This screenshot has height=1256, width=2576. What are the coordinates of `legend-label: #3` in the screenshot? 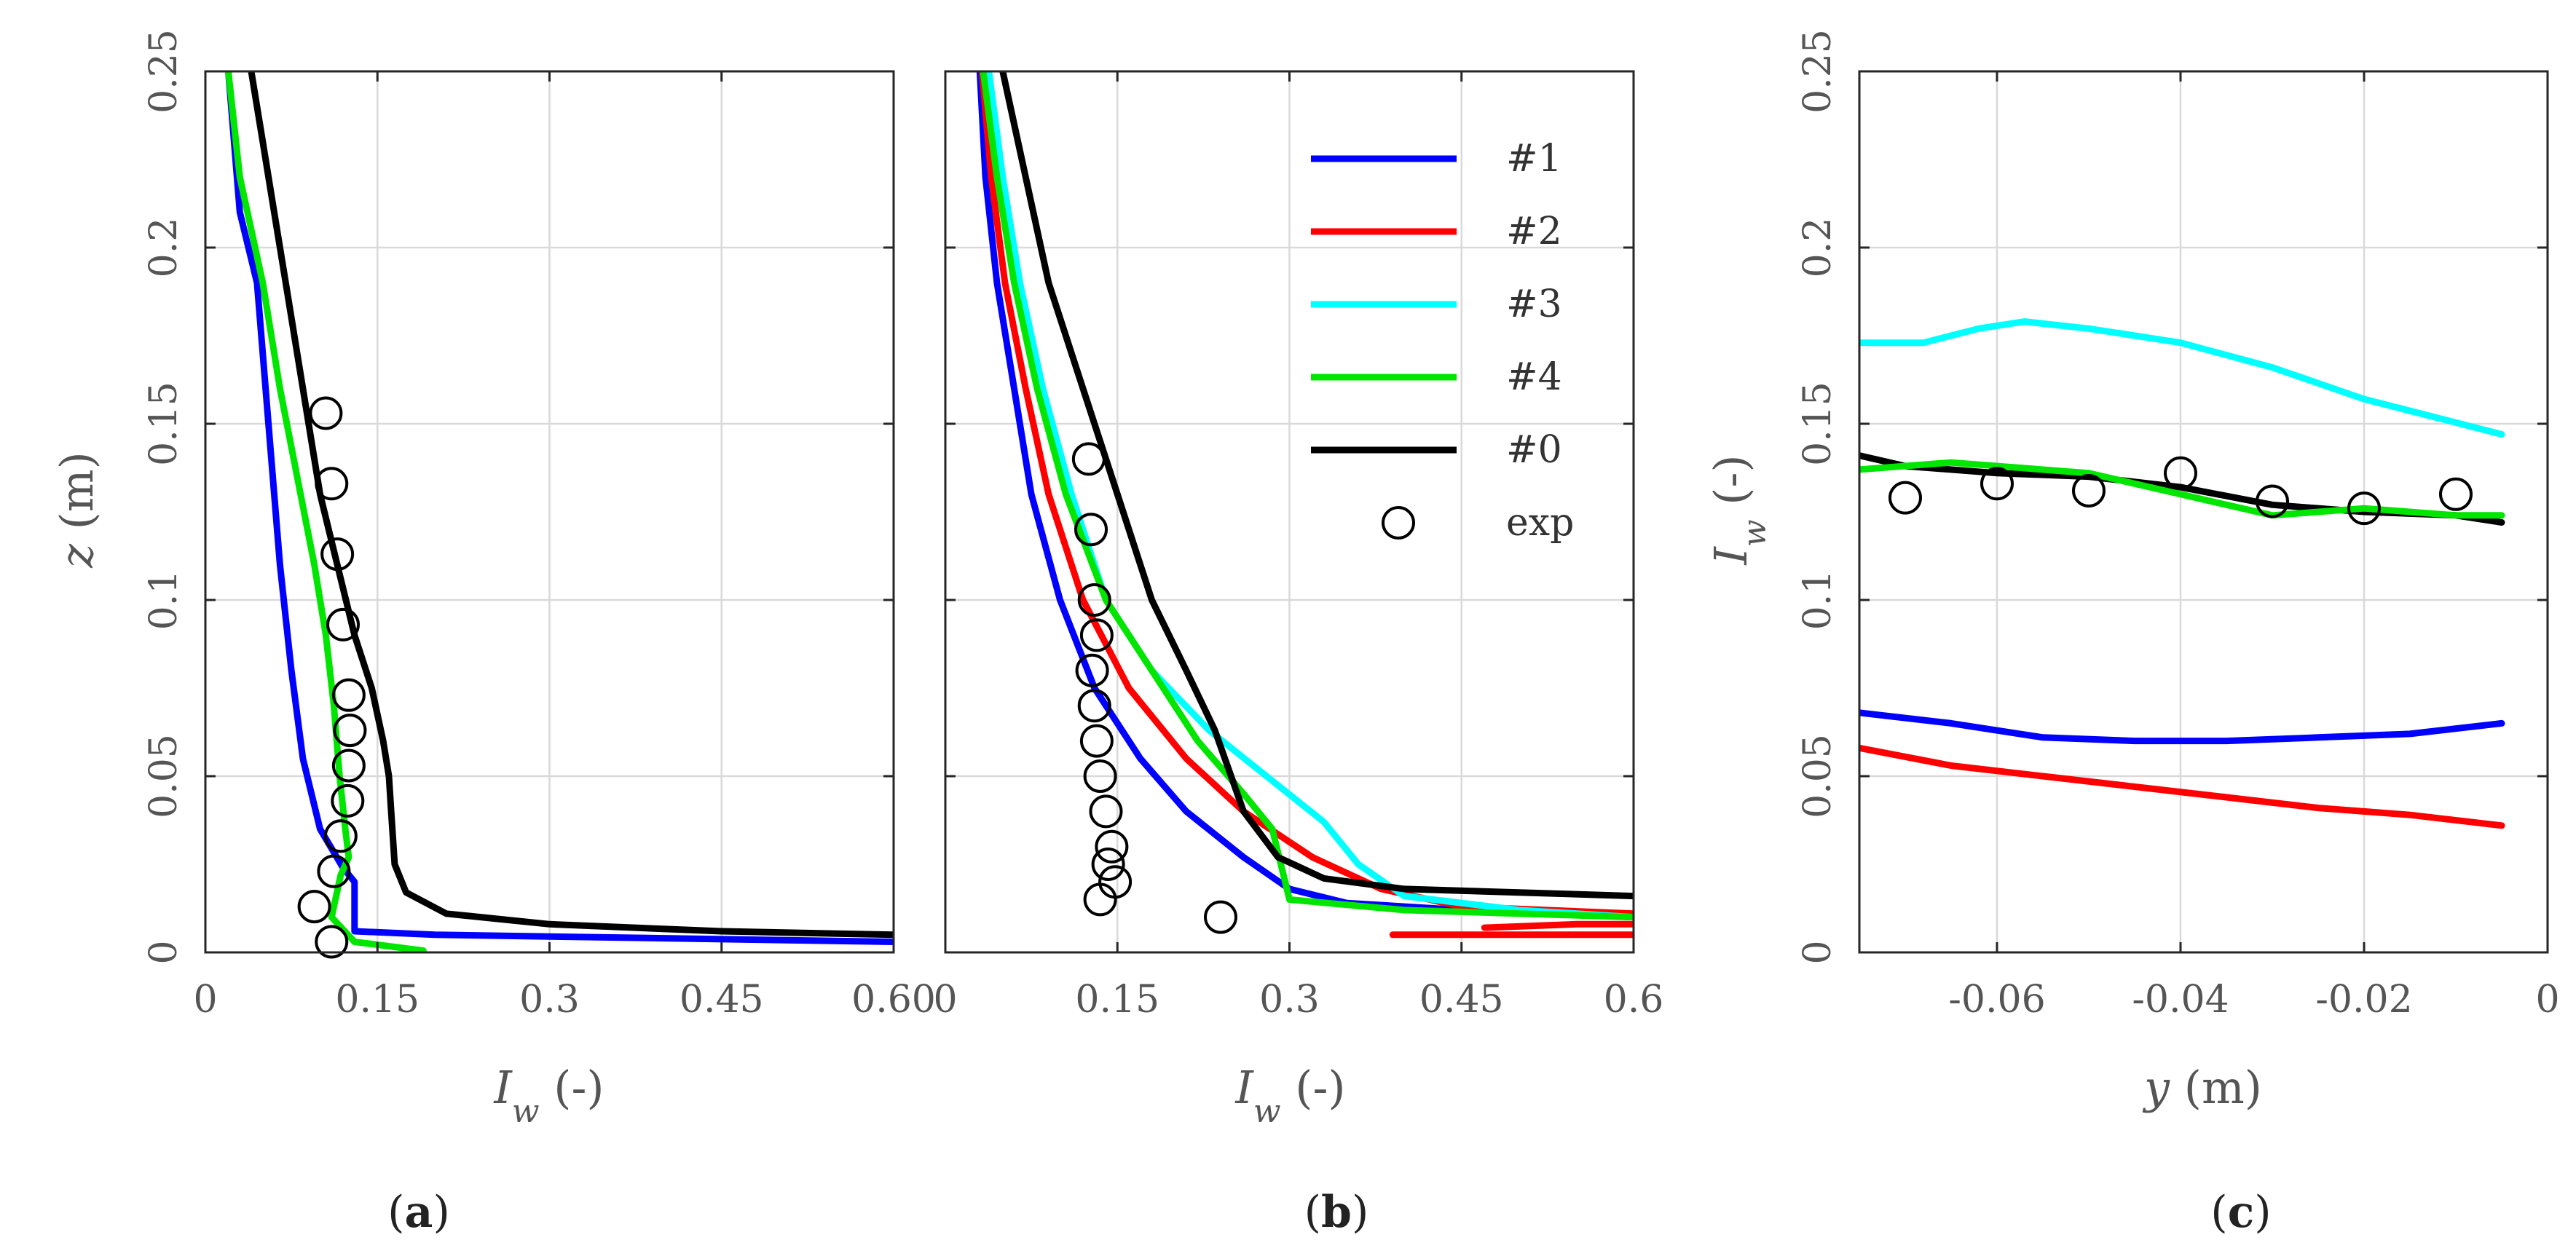 It's located at (1534, 304).